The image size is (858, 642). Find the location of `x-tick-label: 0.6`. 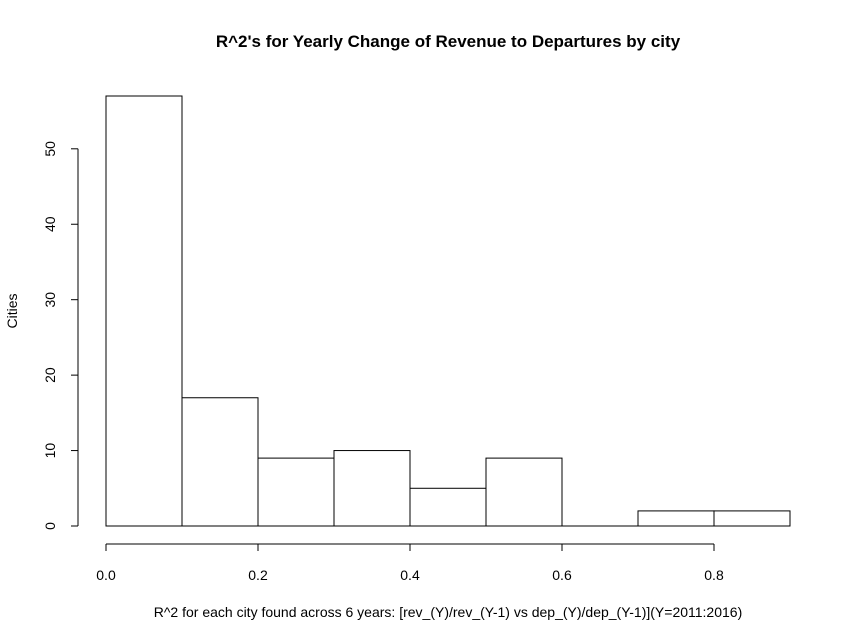

x-tick-label: 0.6 is located at coordinates (562, 575).